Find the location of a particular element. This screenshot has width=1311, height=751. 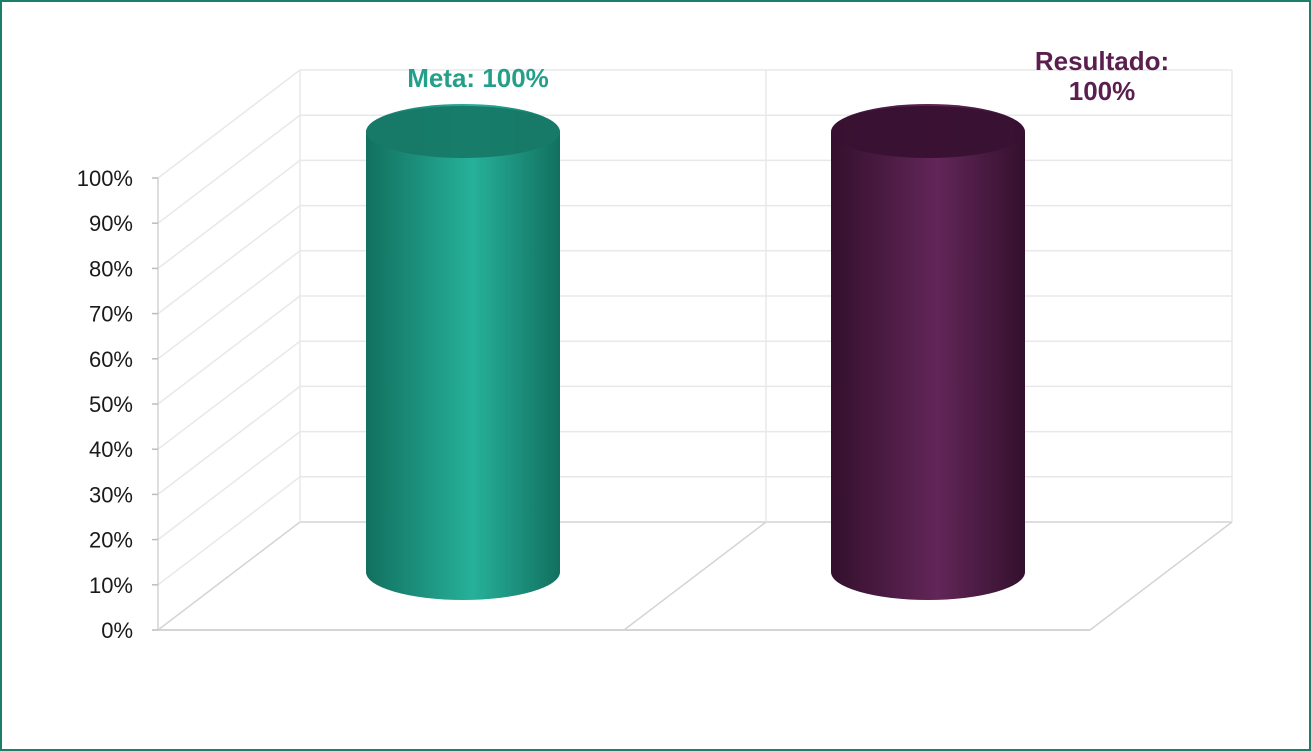

data-label-resultado: Resultado: is located at coordinates (1102, 61).